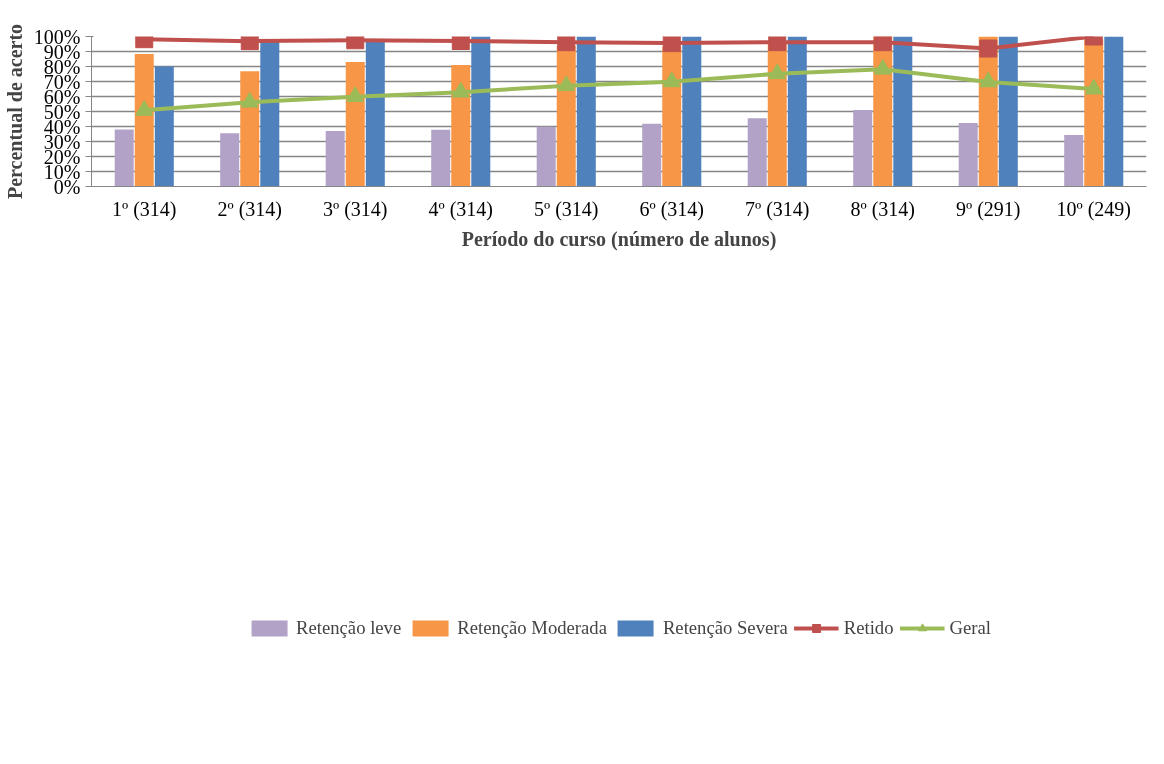 The image size is (1164, 764). Describe the element at coordinates (883, 209) in the screenshot. I see `x-tick-label: 8º (314)` at that location.